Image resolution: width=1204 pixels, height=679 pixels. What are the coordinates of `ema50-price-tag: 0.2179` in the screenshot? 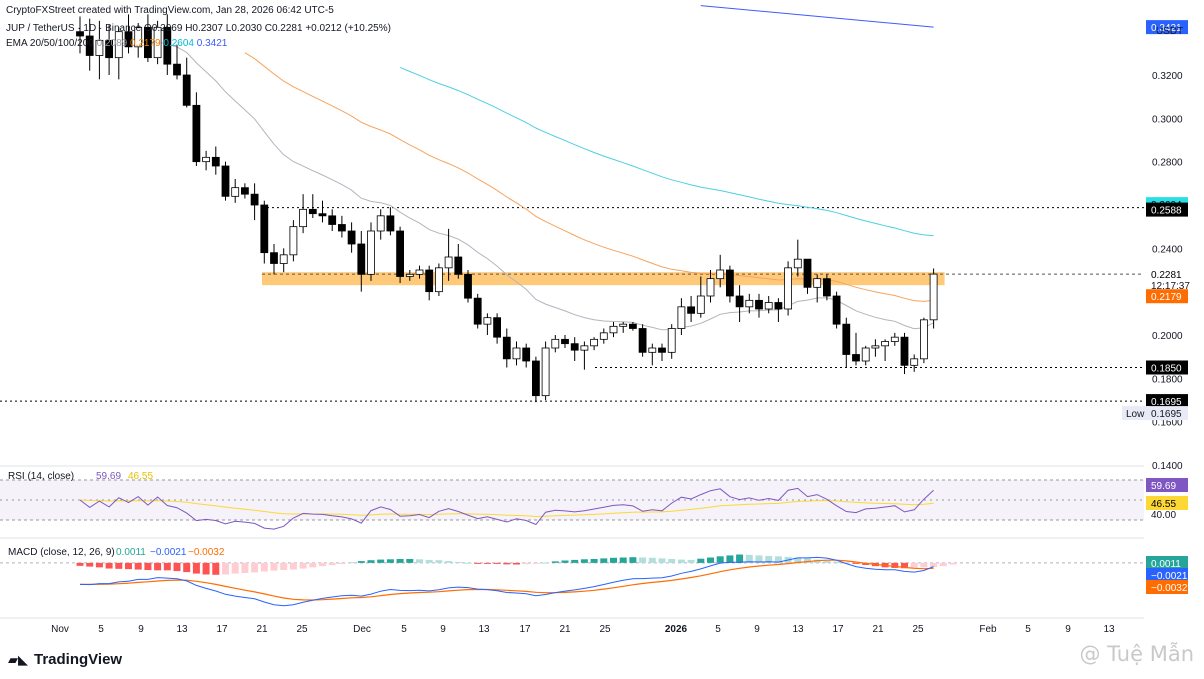 It's located at (1166, 297).